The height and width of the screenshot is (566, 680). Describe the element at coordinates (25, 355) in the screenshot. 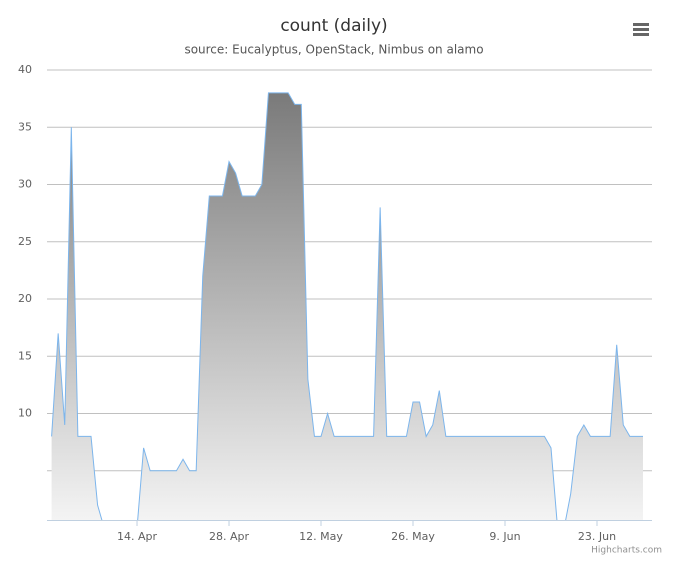

I see `y-tick-label: 15` at that location.